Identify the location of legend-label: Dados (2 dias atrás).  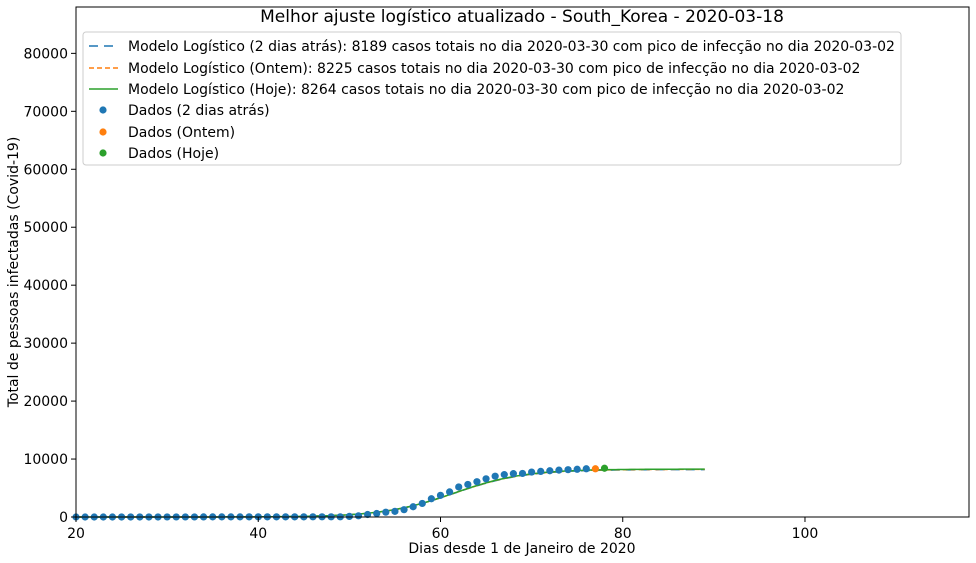
(199, 111).